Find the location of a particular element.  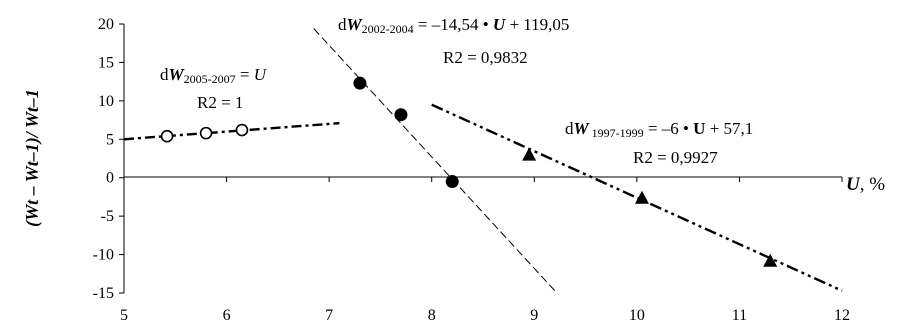

annotation-eq-2005-2007: dW2005-2007 = U is located at coordinates (214, 75).